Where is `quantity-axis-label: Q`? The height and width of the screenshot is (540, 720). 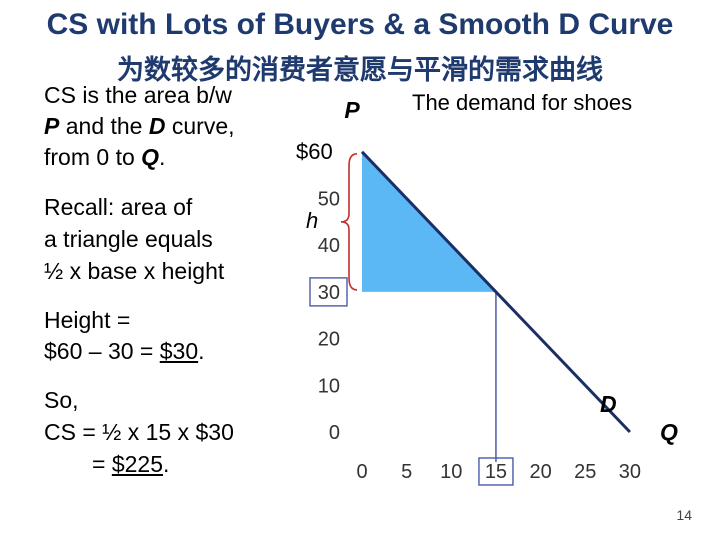
quantity-axis-label: Q is located at coordinates (669, 432).